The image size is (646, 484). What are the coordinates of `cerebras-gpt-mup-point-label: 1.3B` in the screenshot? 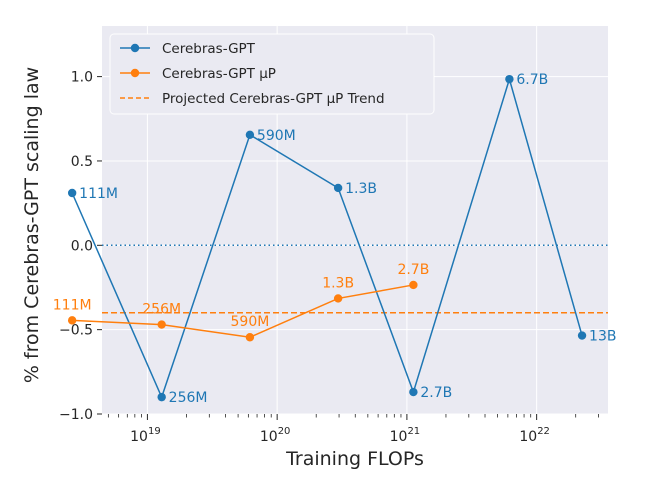 It's located at (338, 283).